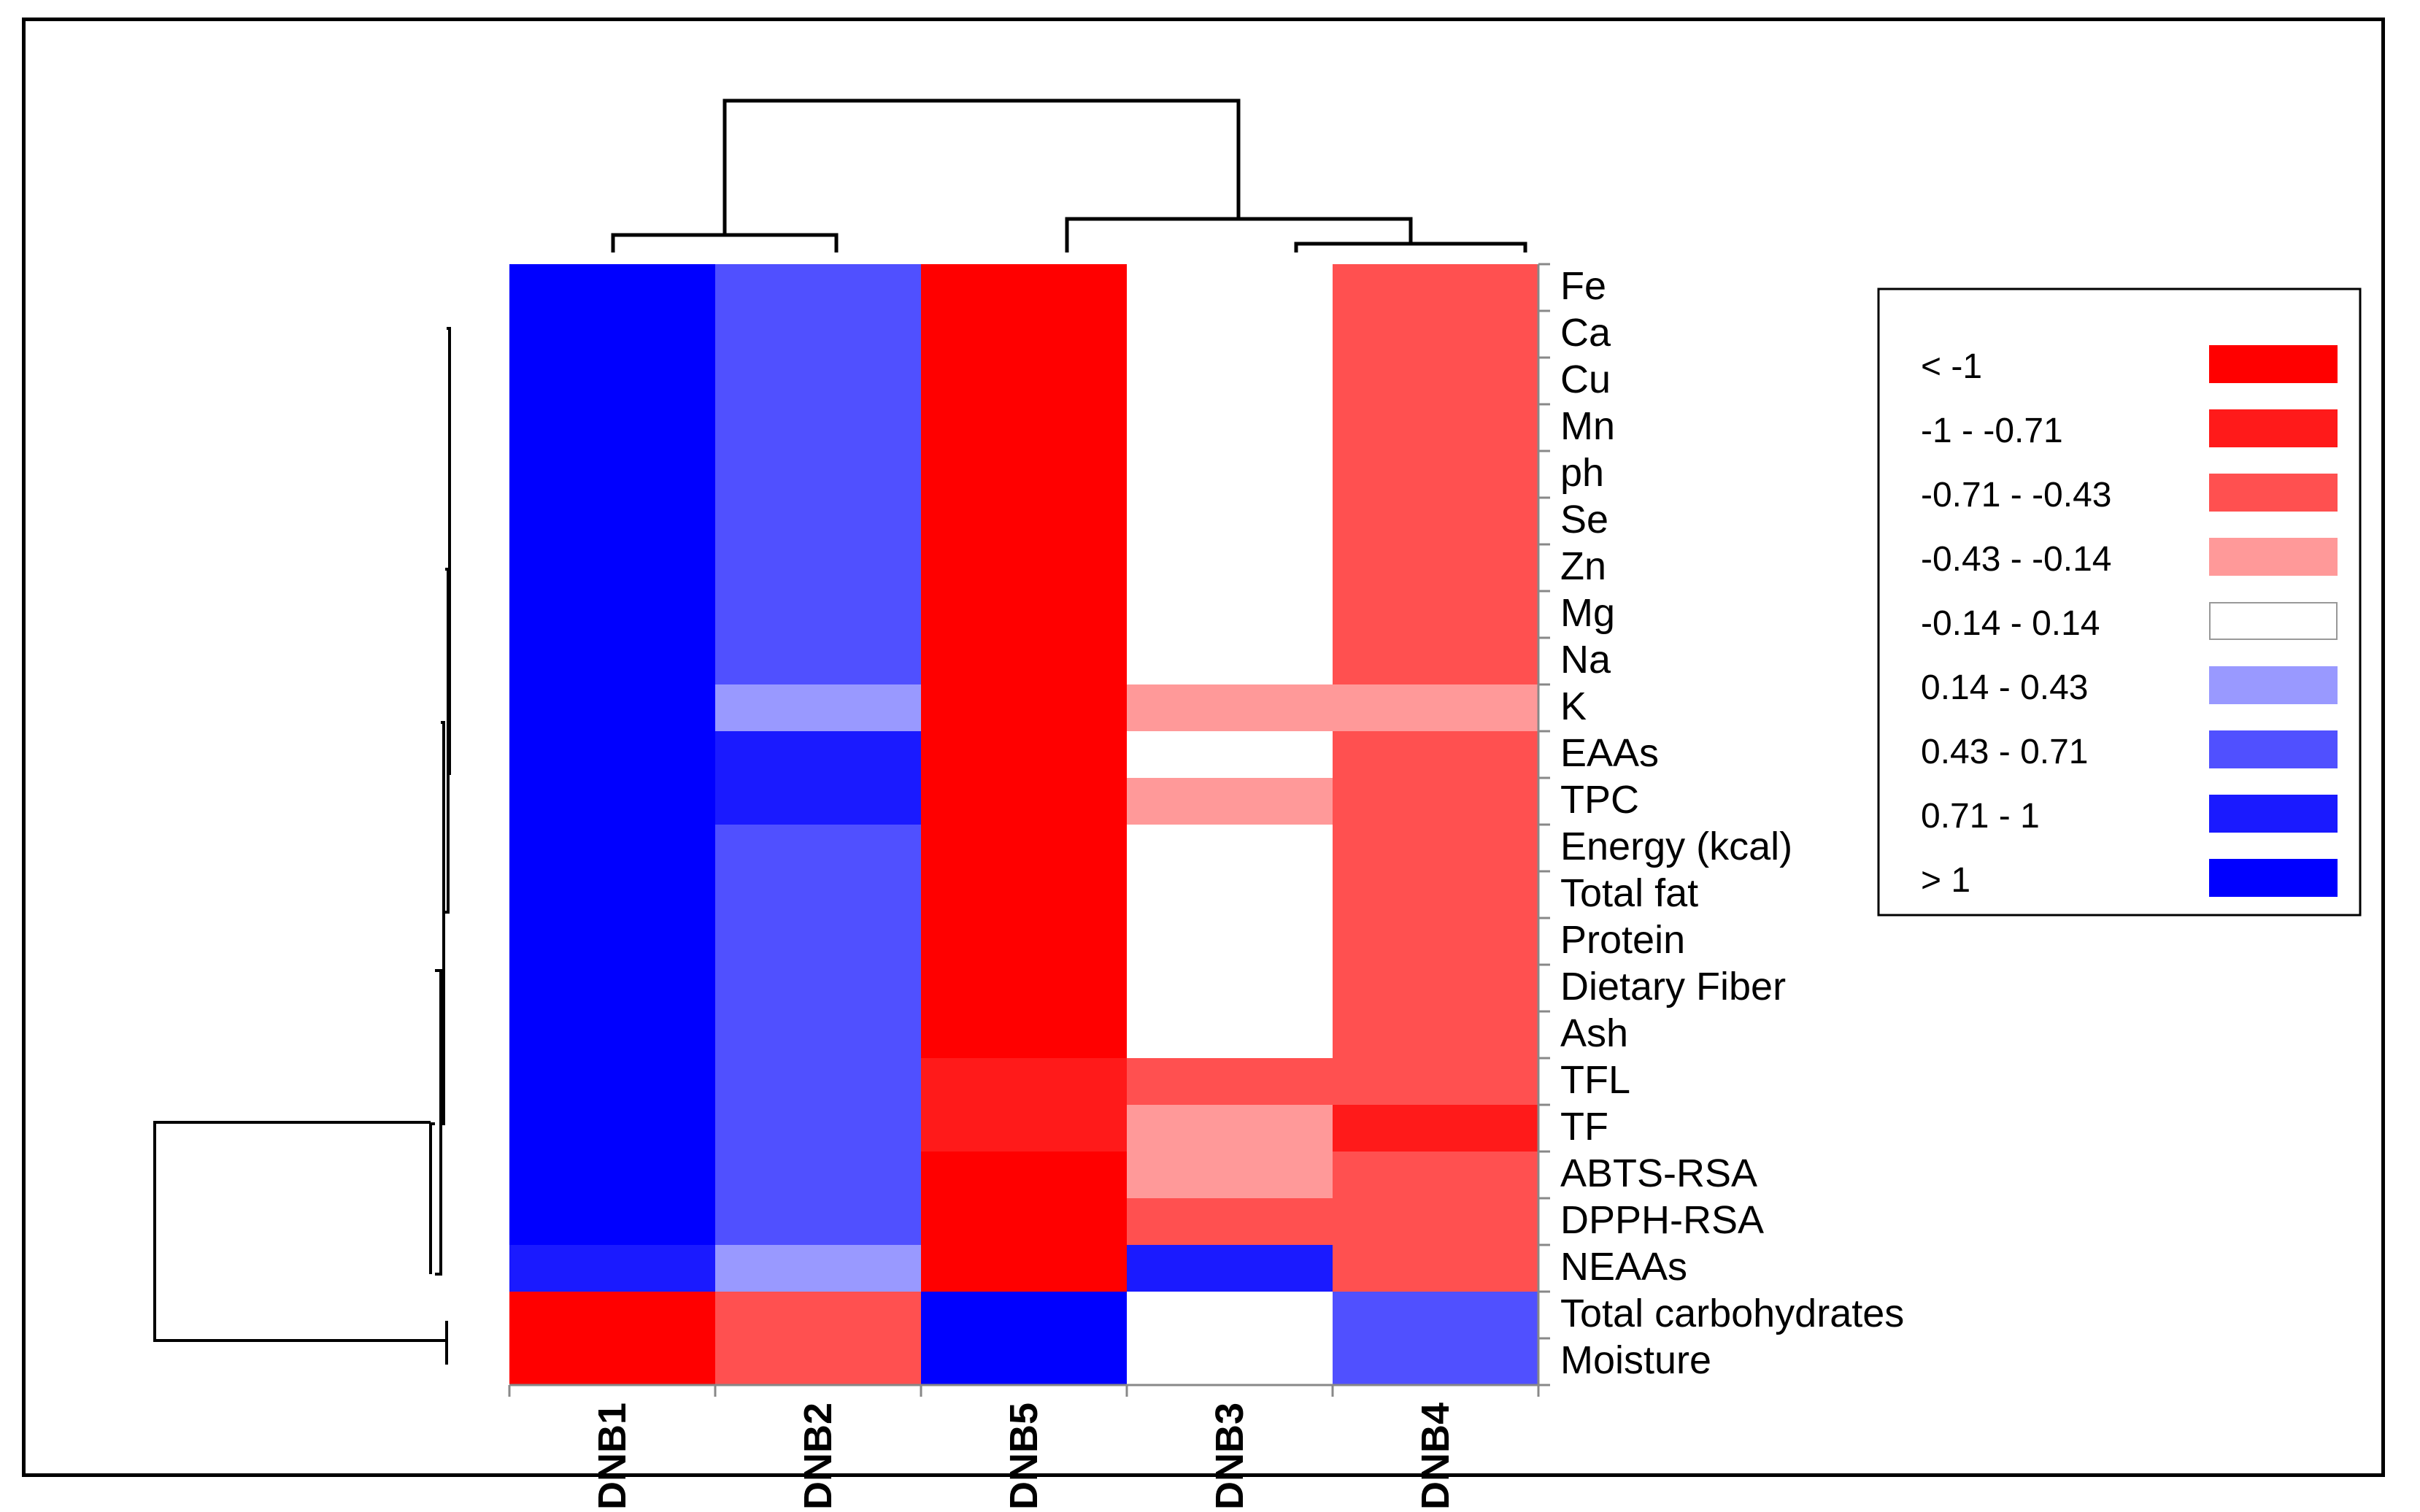 Image resolution: width=2420 pixels, height=1512 pixels. I want to click on heatmap-cell-protein-dnb4, so click(1436, 941).